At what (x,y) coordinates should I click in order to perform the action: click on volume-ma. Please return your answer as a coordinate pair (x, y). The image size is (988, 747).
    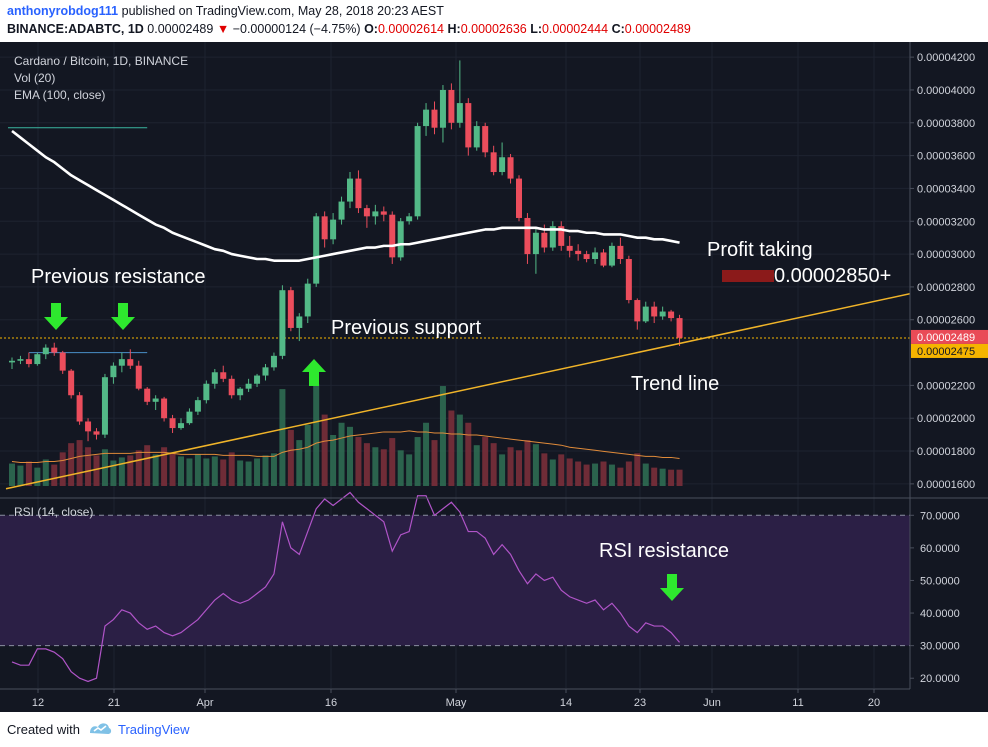
    Looking at the image, I should click on (345, 447).